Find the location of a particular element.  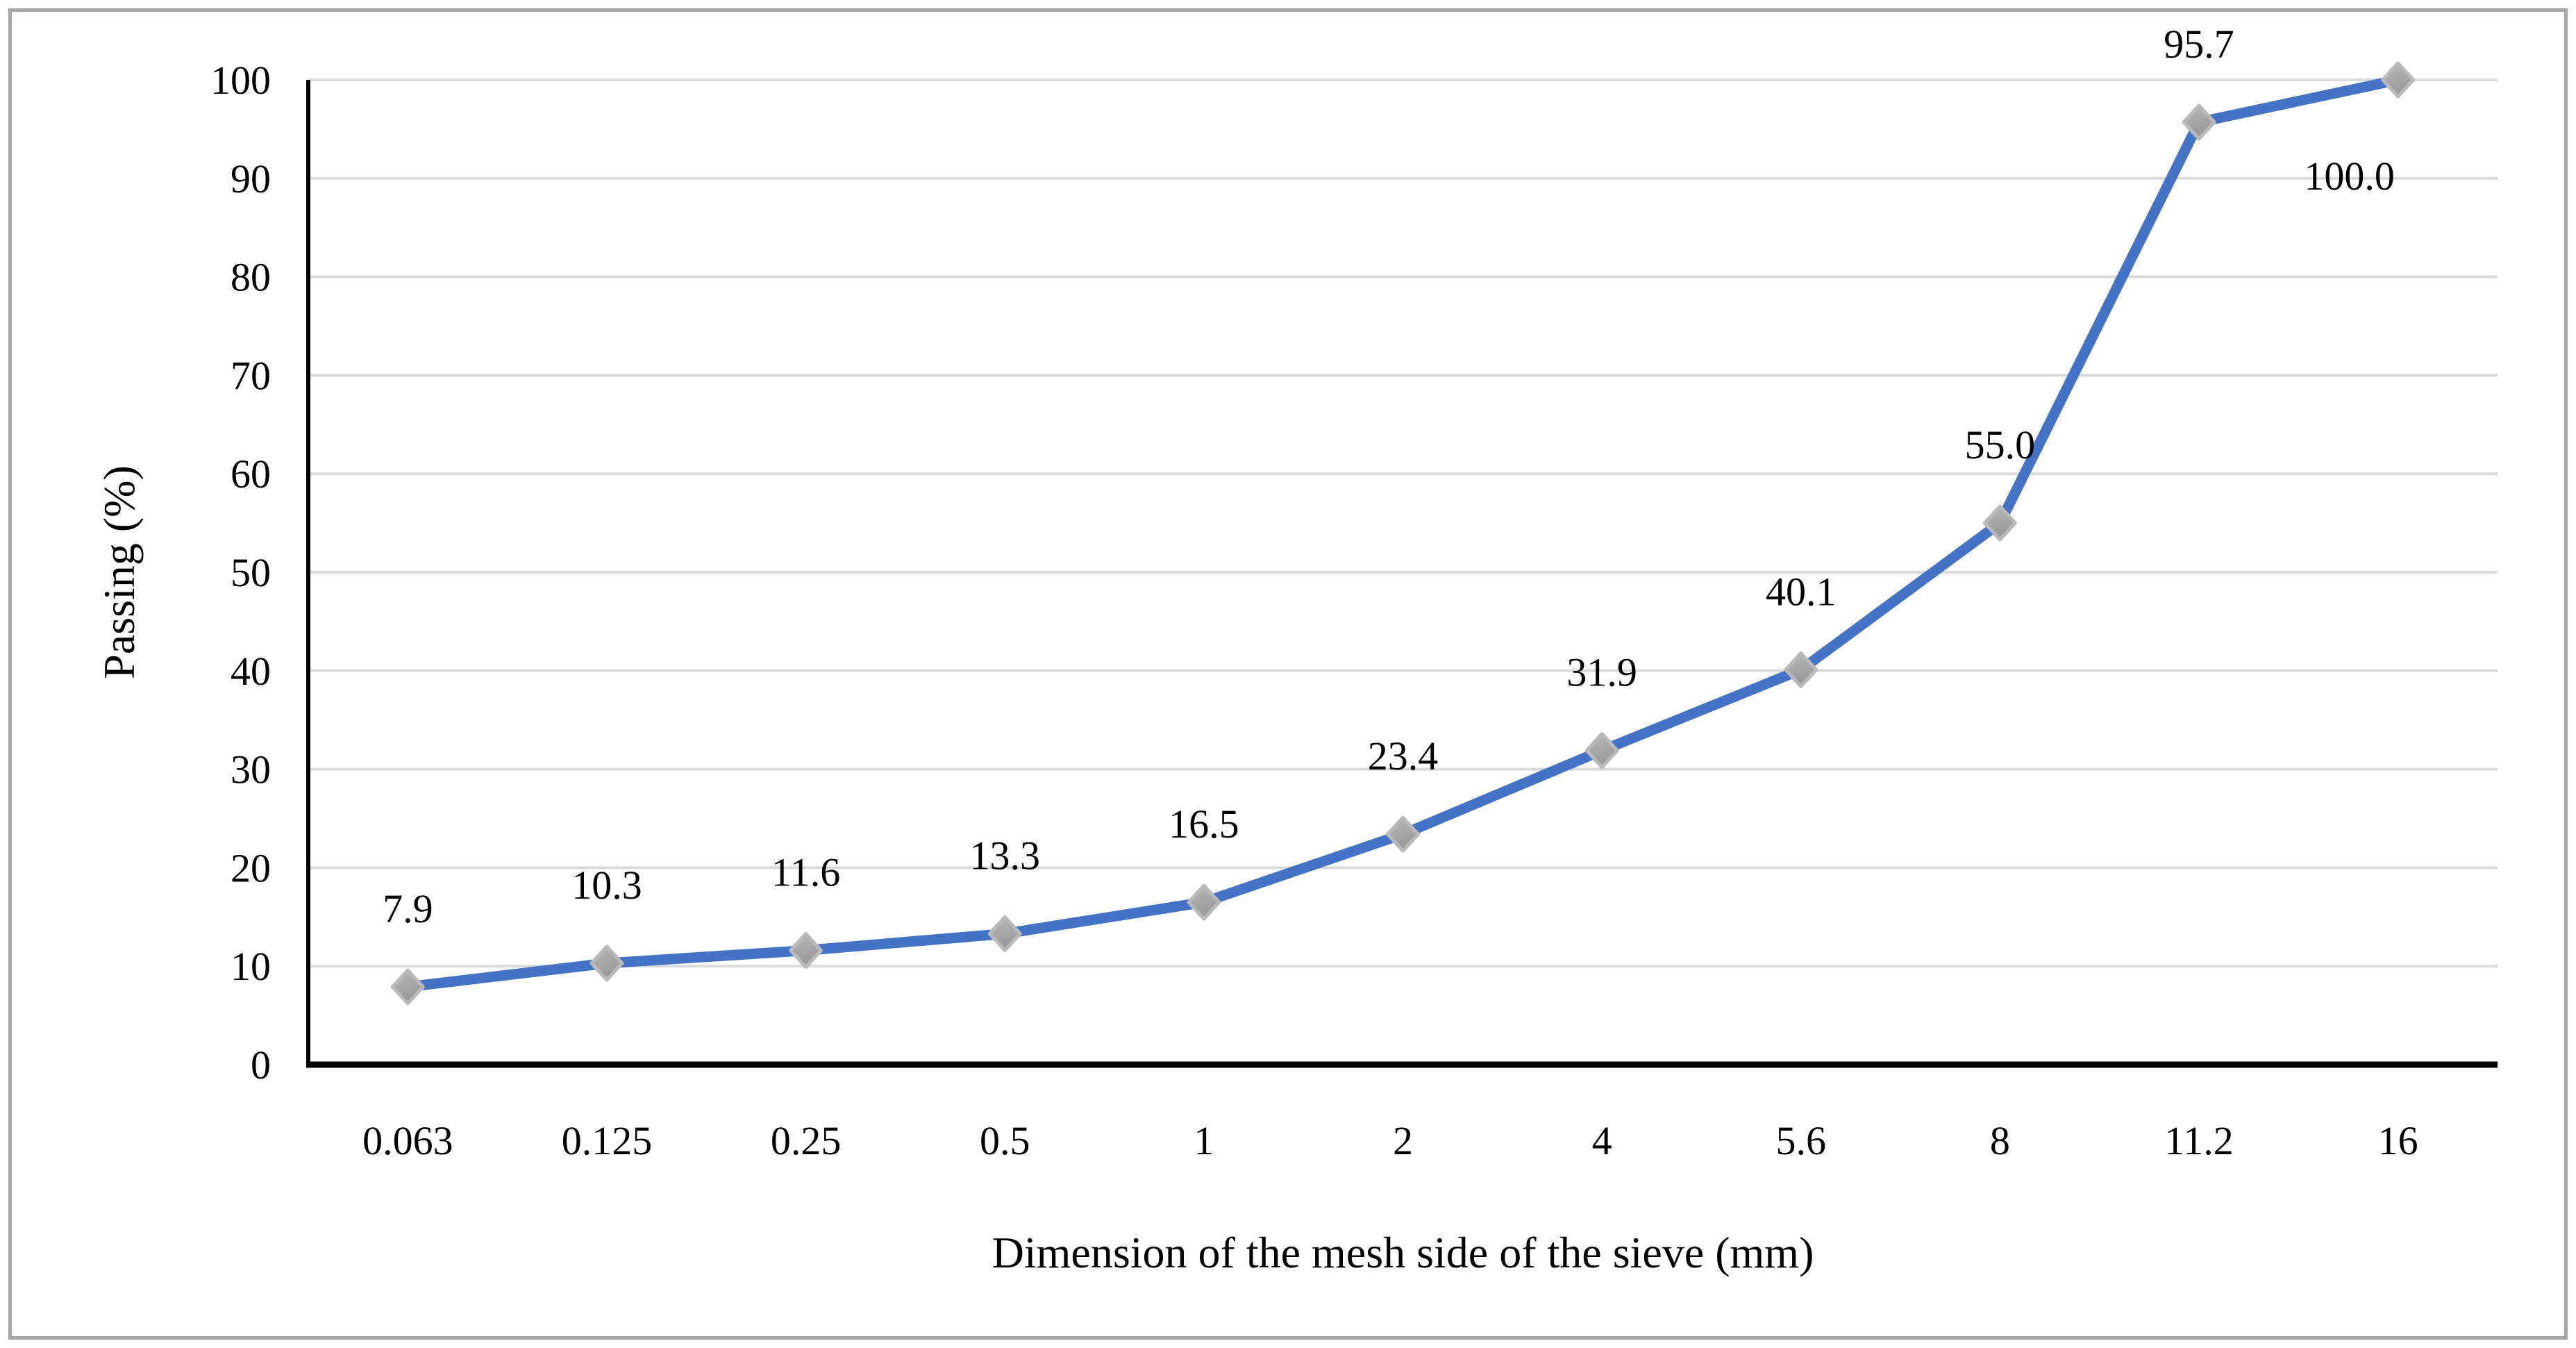

data-label: 100.0 is located at coordinates (2349, 176).